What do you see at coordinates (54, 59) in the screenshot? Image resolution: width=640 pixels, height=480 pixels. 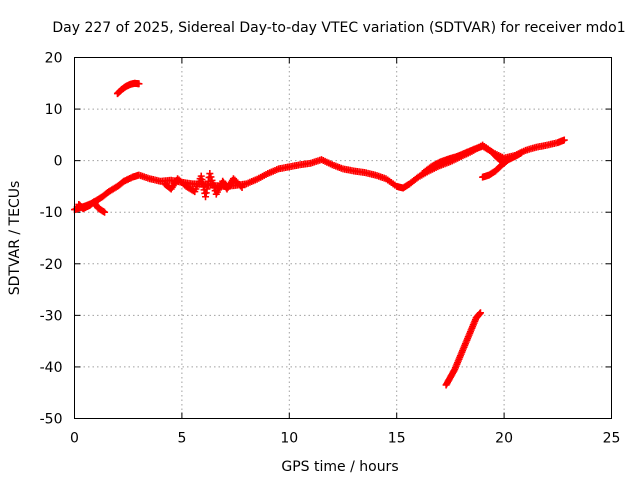 I see `y-tick-label: 20` at bounding box center [54, 59].